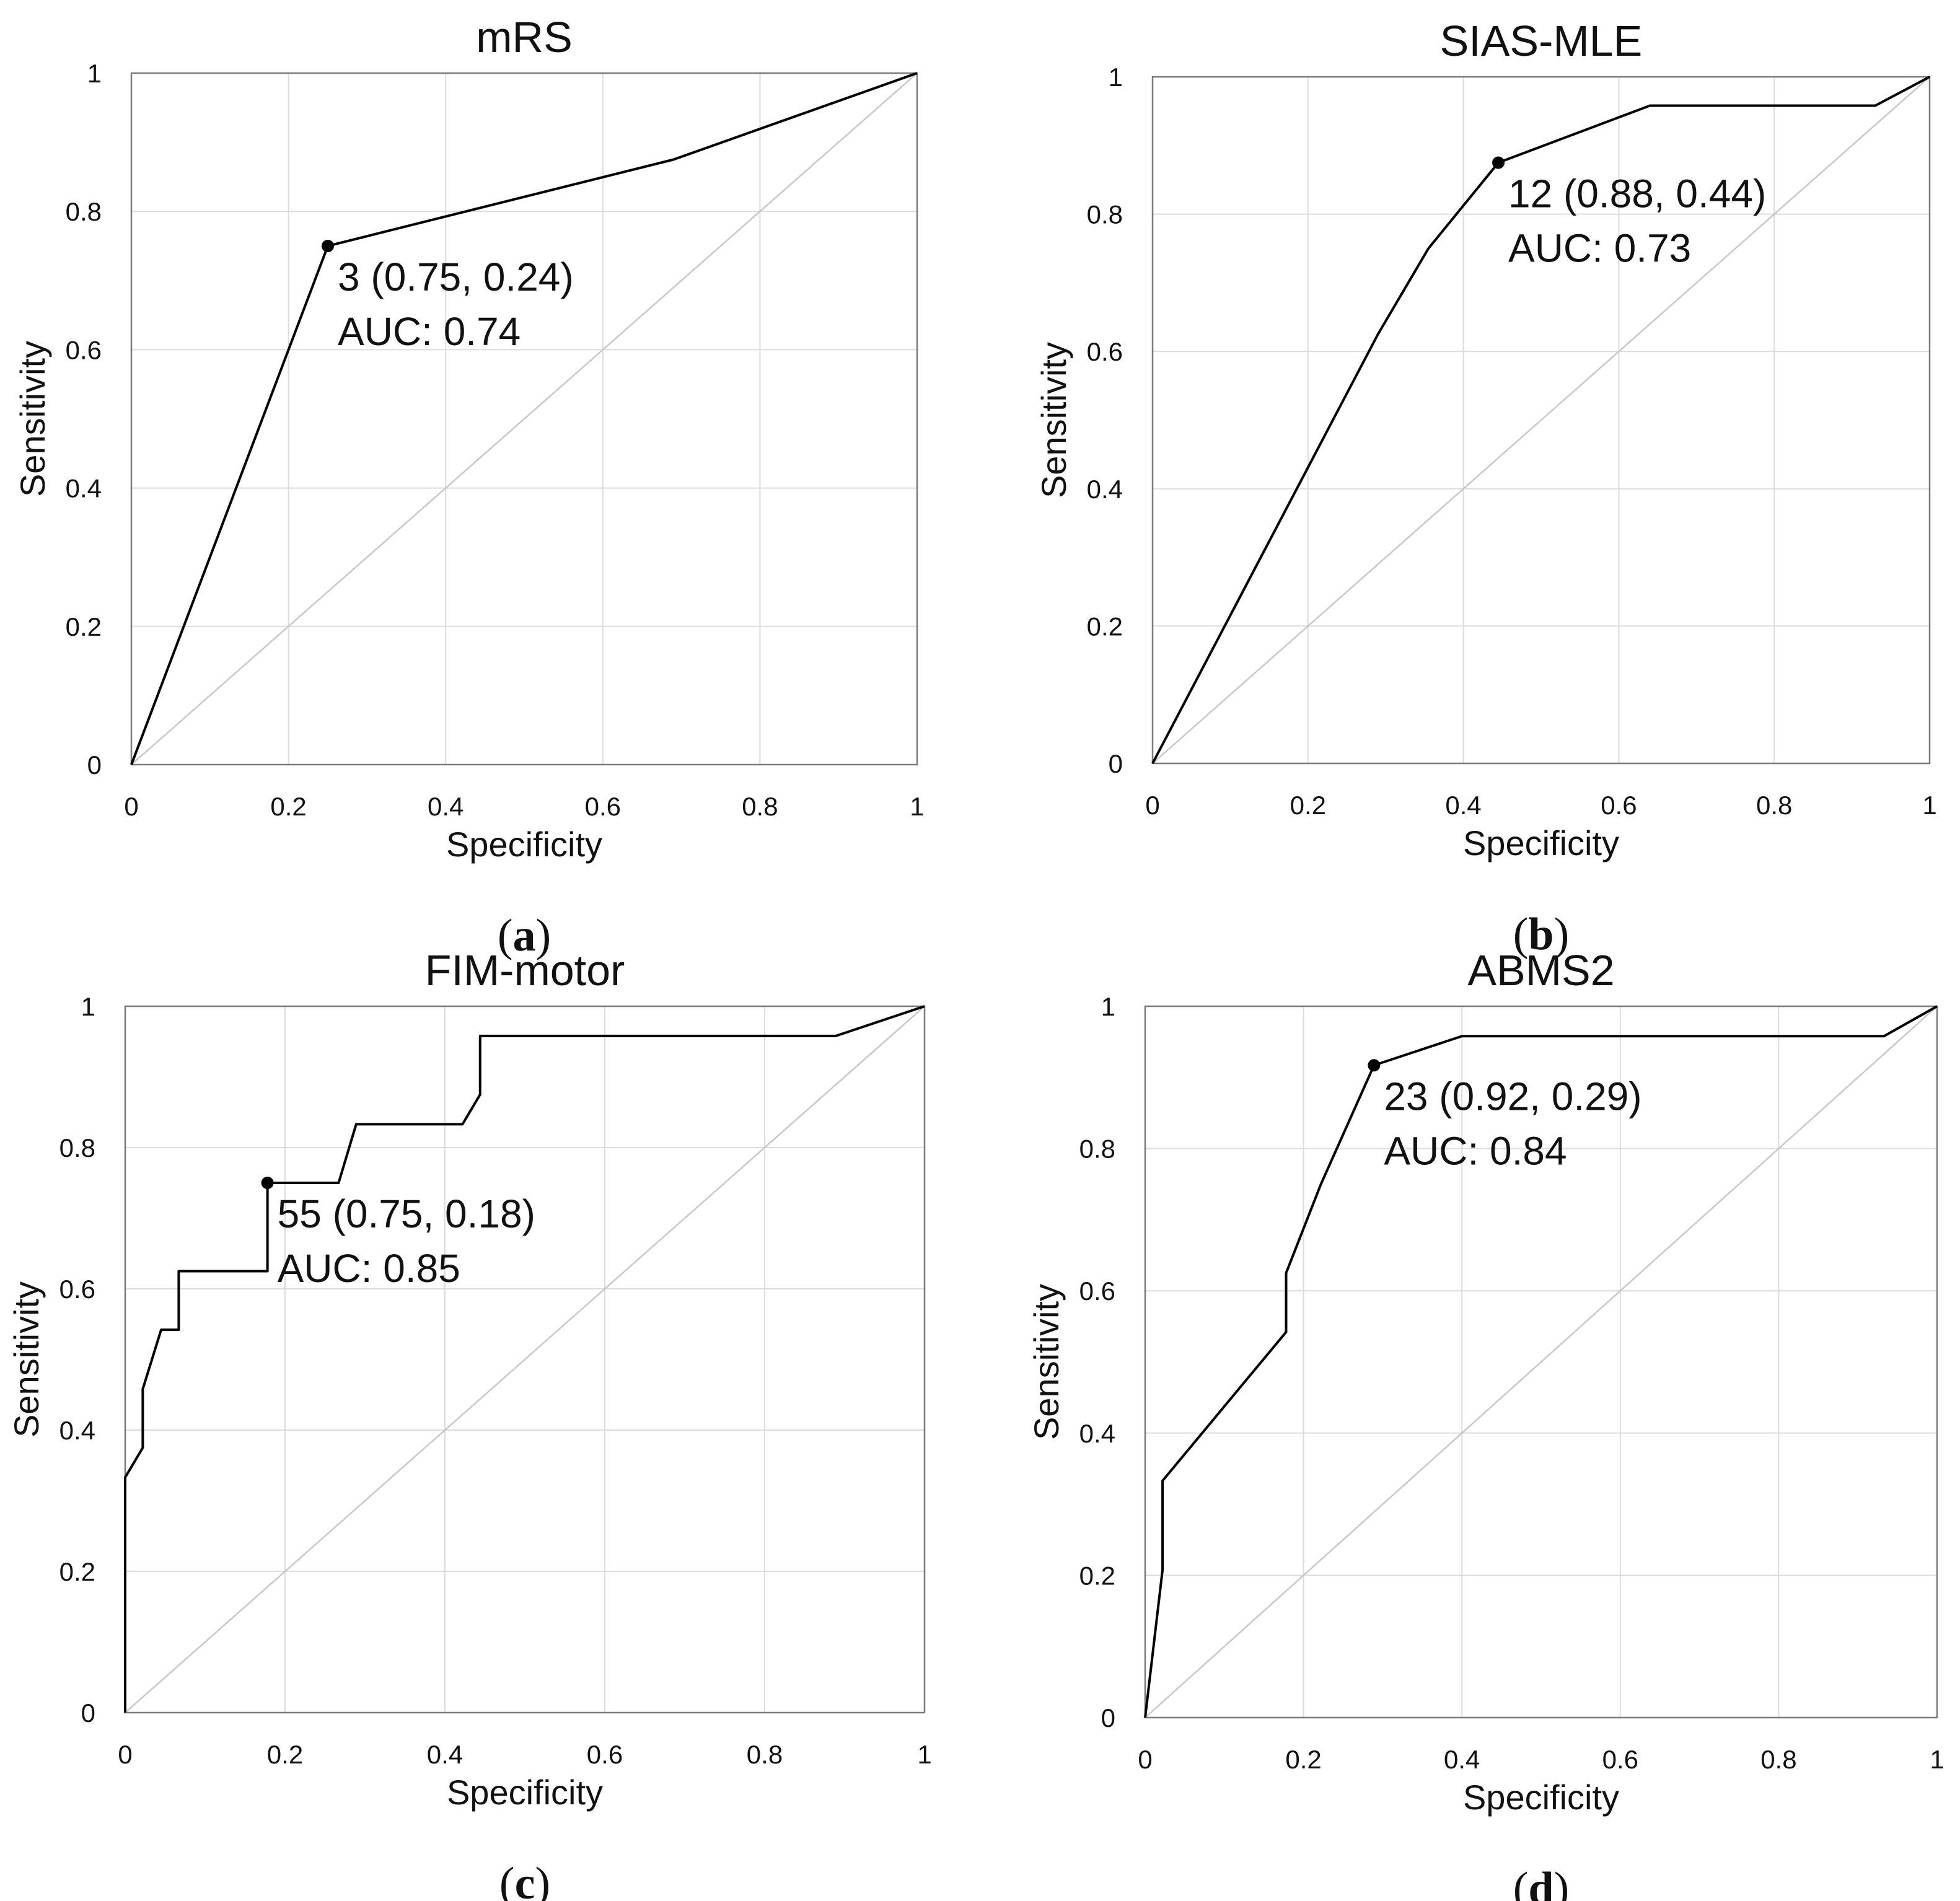 The width and height of the screenshot is (1960, 1901). Describe the element at coordinates (1512, 1096) in the screenshot. I see `cutoff-annotation: 23 (0.92, 0.29)` at that location.